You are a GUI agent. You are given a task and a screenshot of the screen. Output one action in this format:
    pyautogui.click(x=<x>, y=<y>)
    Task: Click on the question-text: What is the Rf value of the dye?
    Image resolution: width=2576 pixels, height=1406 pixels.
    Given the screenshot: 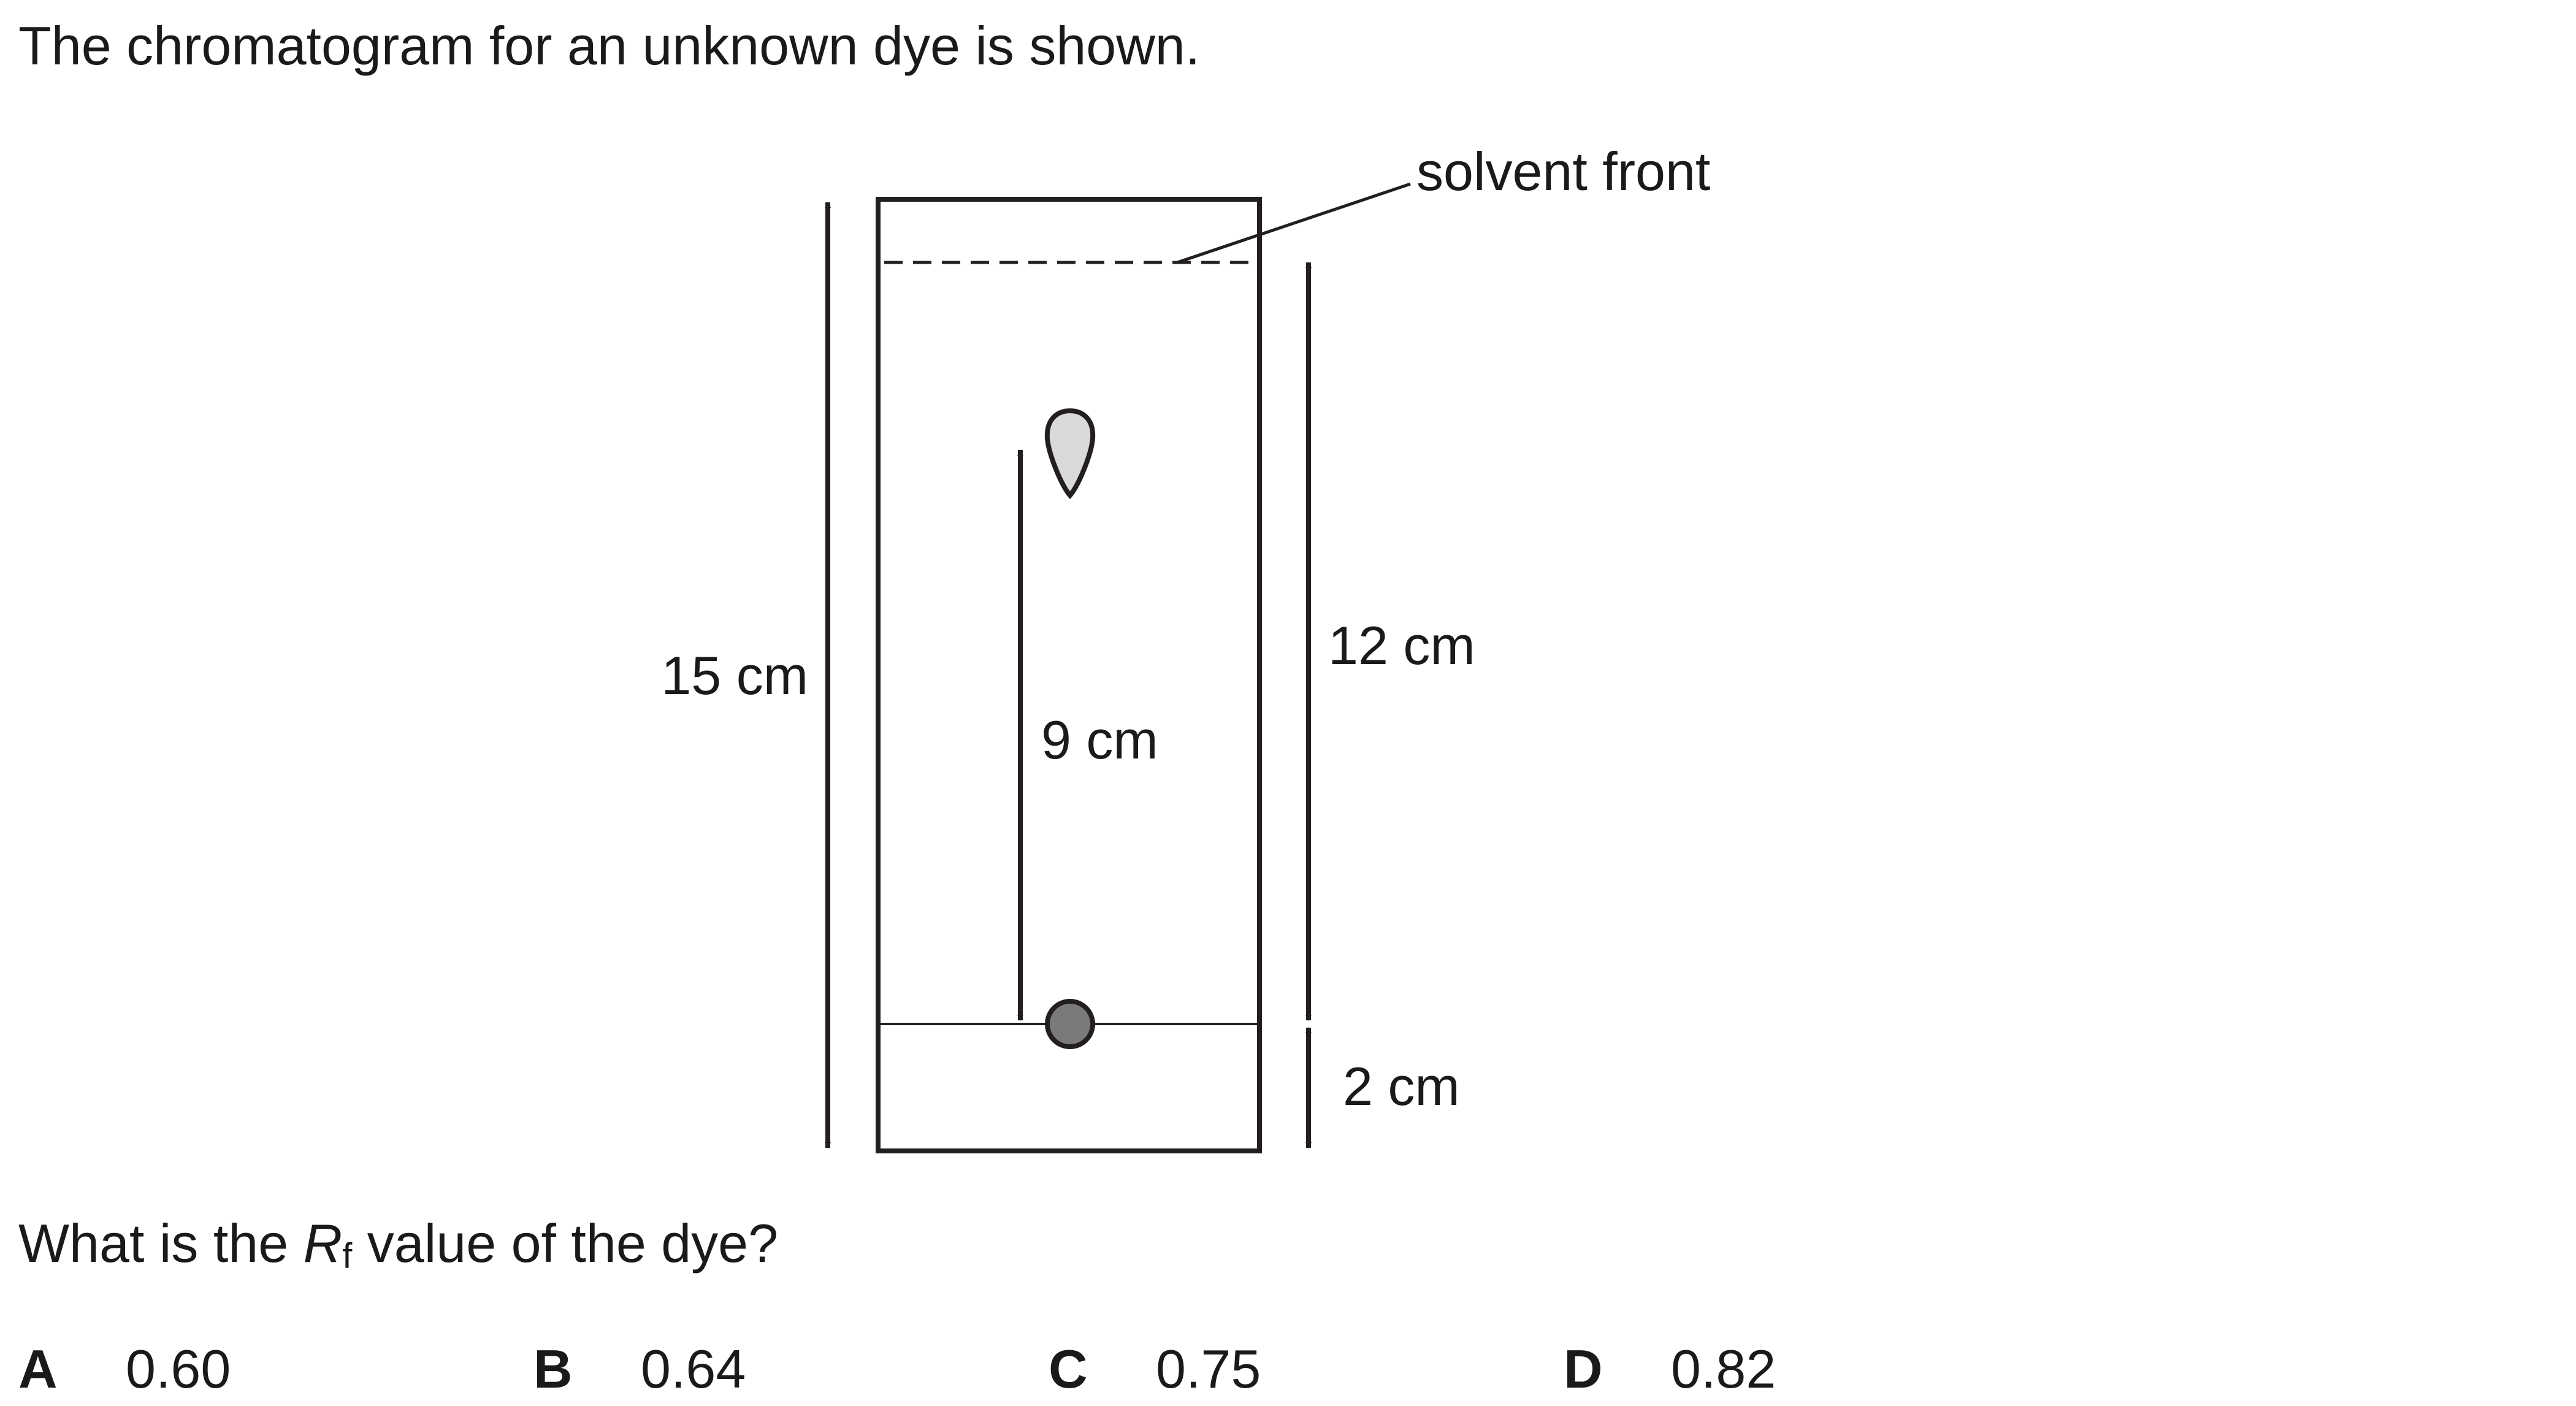 What is the action you would take?
    pyautogui.click(x=398, y=1244)
    